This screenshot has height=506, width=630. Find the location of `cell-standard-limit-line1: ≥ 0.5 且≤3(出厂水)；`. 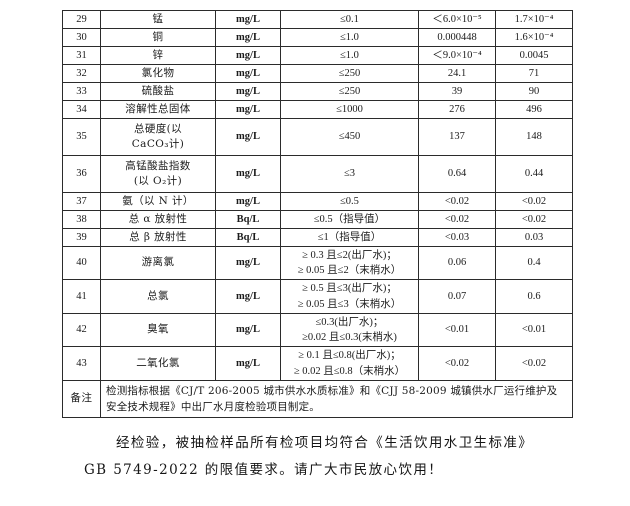

cell-standard-limit-line1: ≥ 0.5 且≤3(出厂水)； is located at coordinates (349, 289).